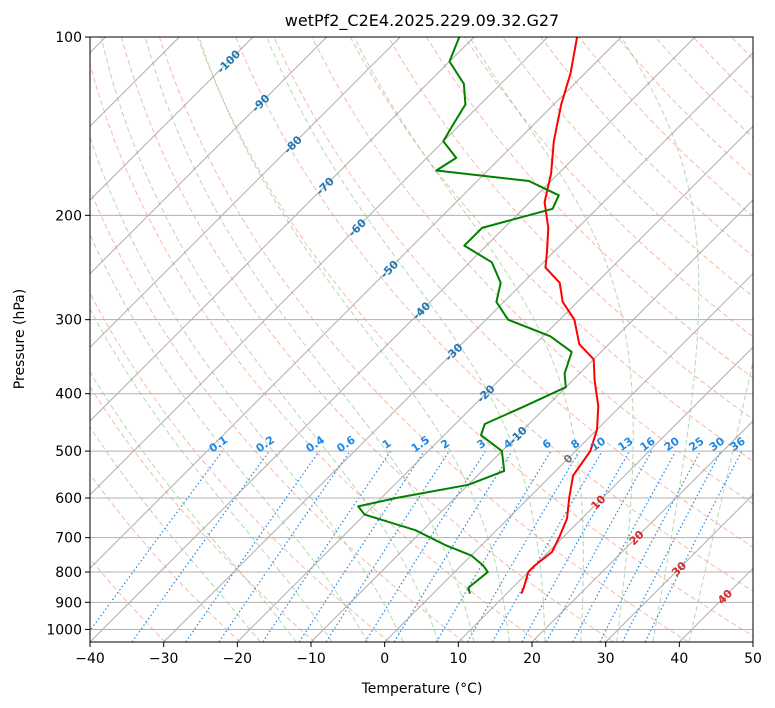  What do you see at coordinates (68, 539) in the screenshot?
I see `y-tick-label: 700` at bounding box center [68, 539].